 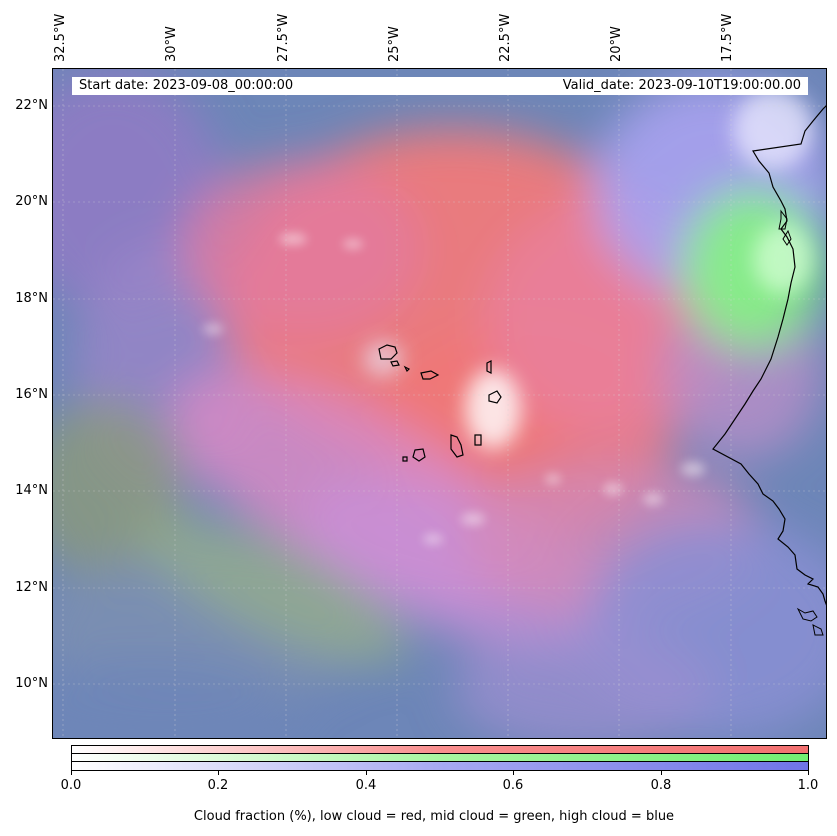 I want to click on valid-date-label: Valid_date: 2023-09-10T19:00:00.00, so click(x=681, y=85).